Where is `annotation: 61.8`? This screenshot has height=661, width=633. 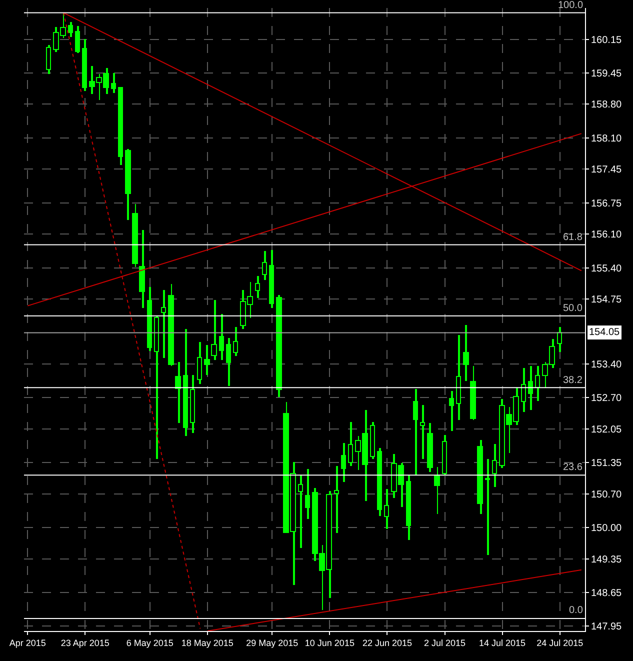 annotation: 61.8 is located at coordinates (573, 237).